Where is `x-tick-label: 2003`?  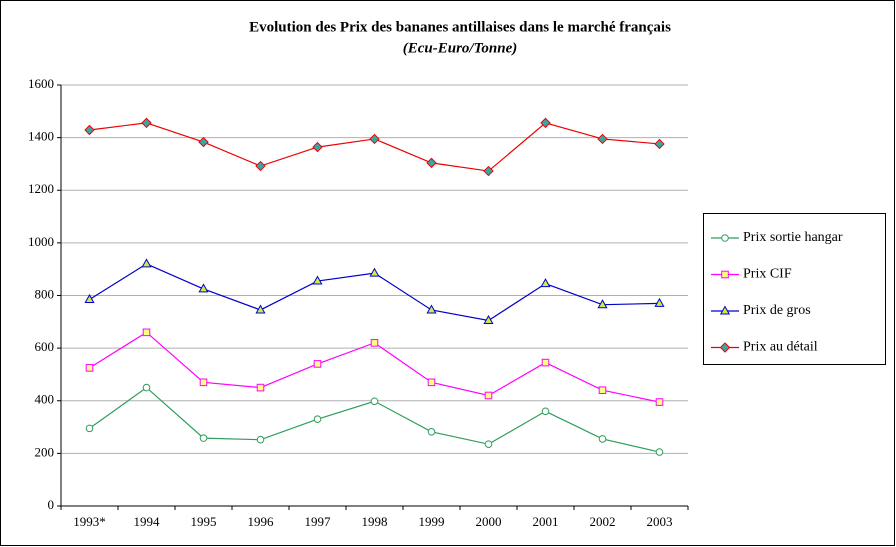 x-tick-label: 2003 is located at coordinates (660, 521).